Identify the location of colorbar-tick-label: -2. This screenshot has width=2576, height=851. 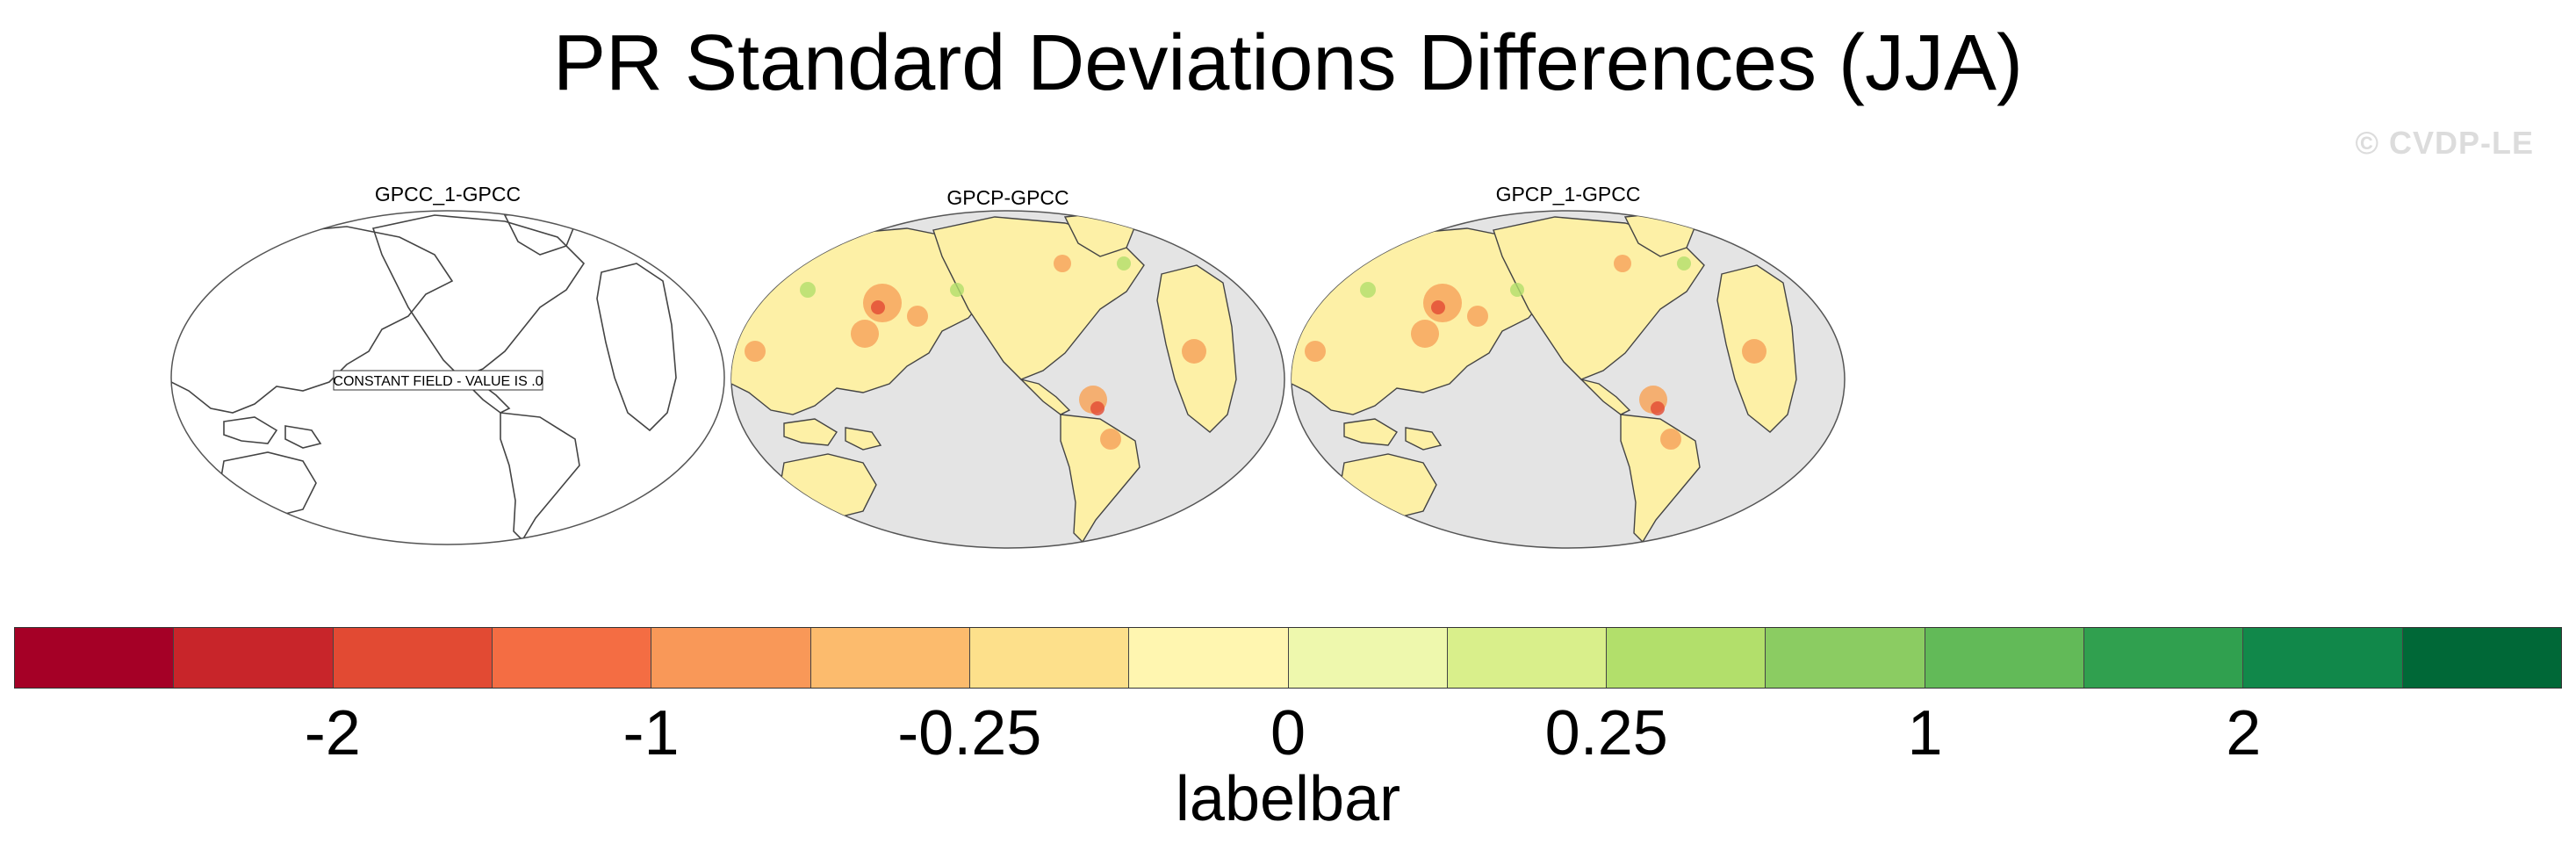
(332, 733).